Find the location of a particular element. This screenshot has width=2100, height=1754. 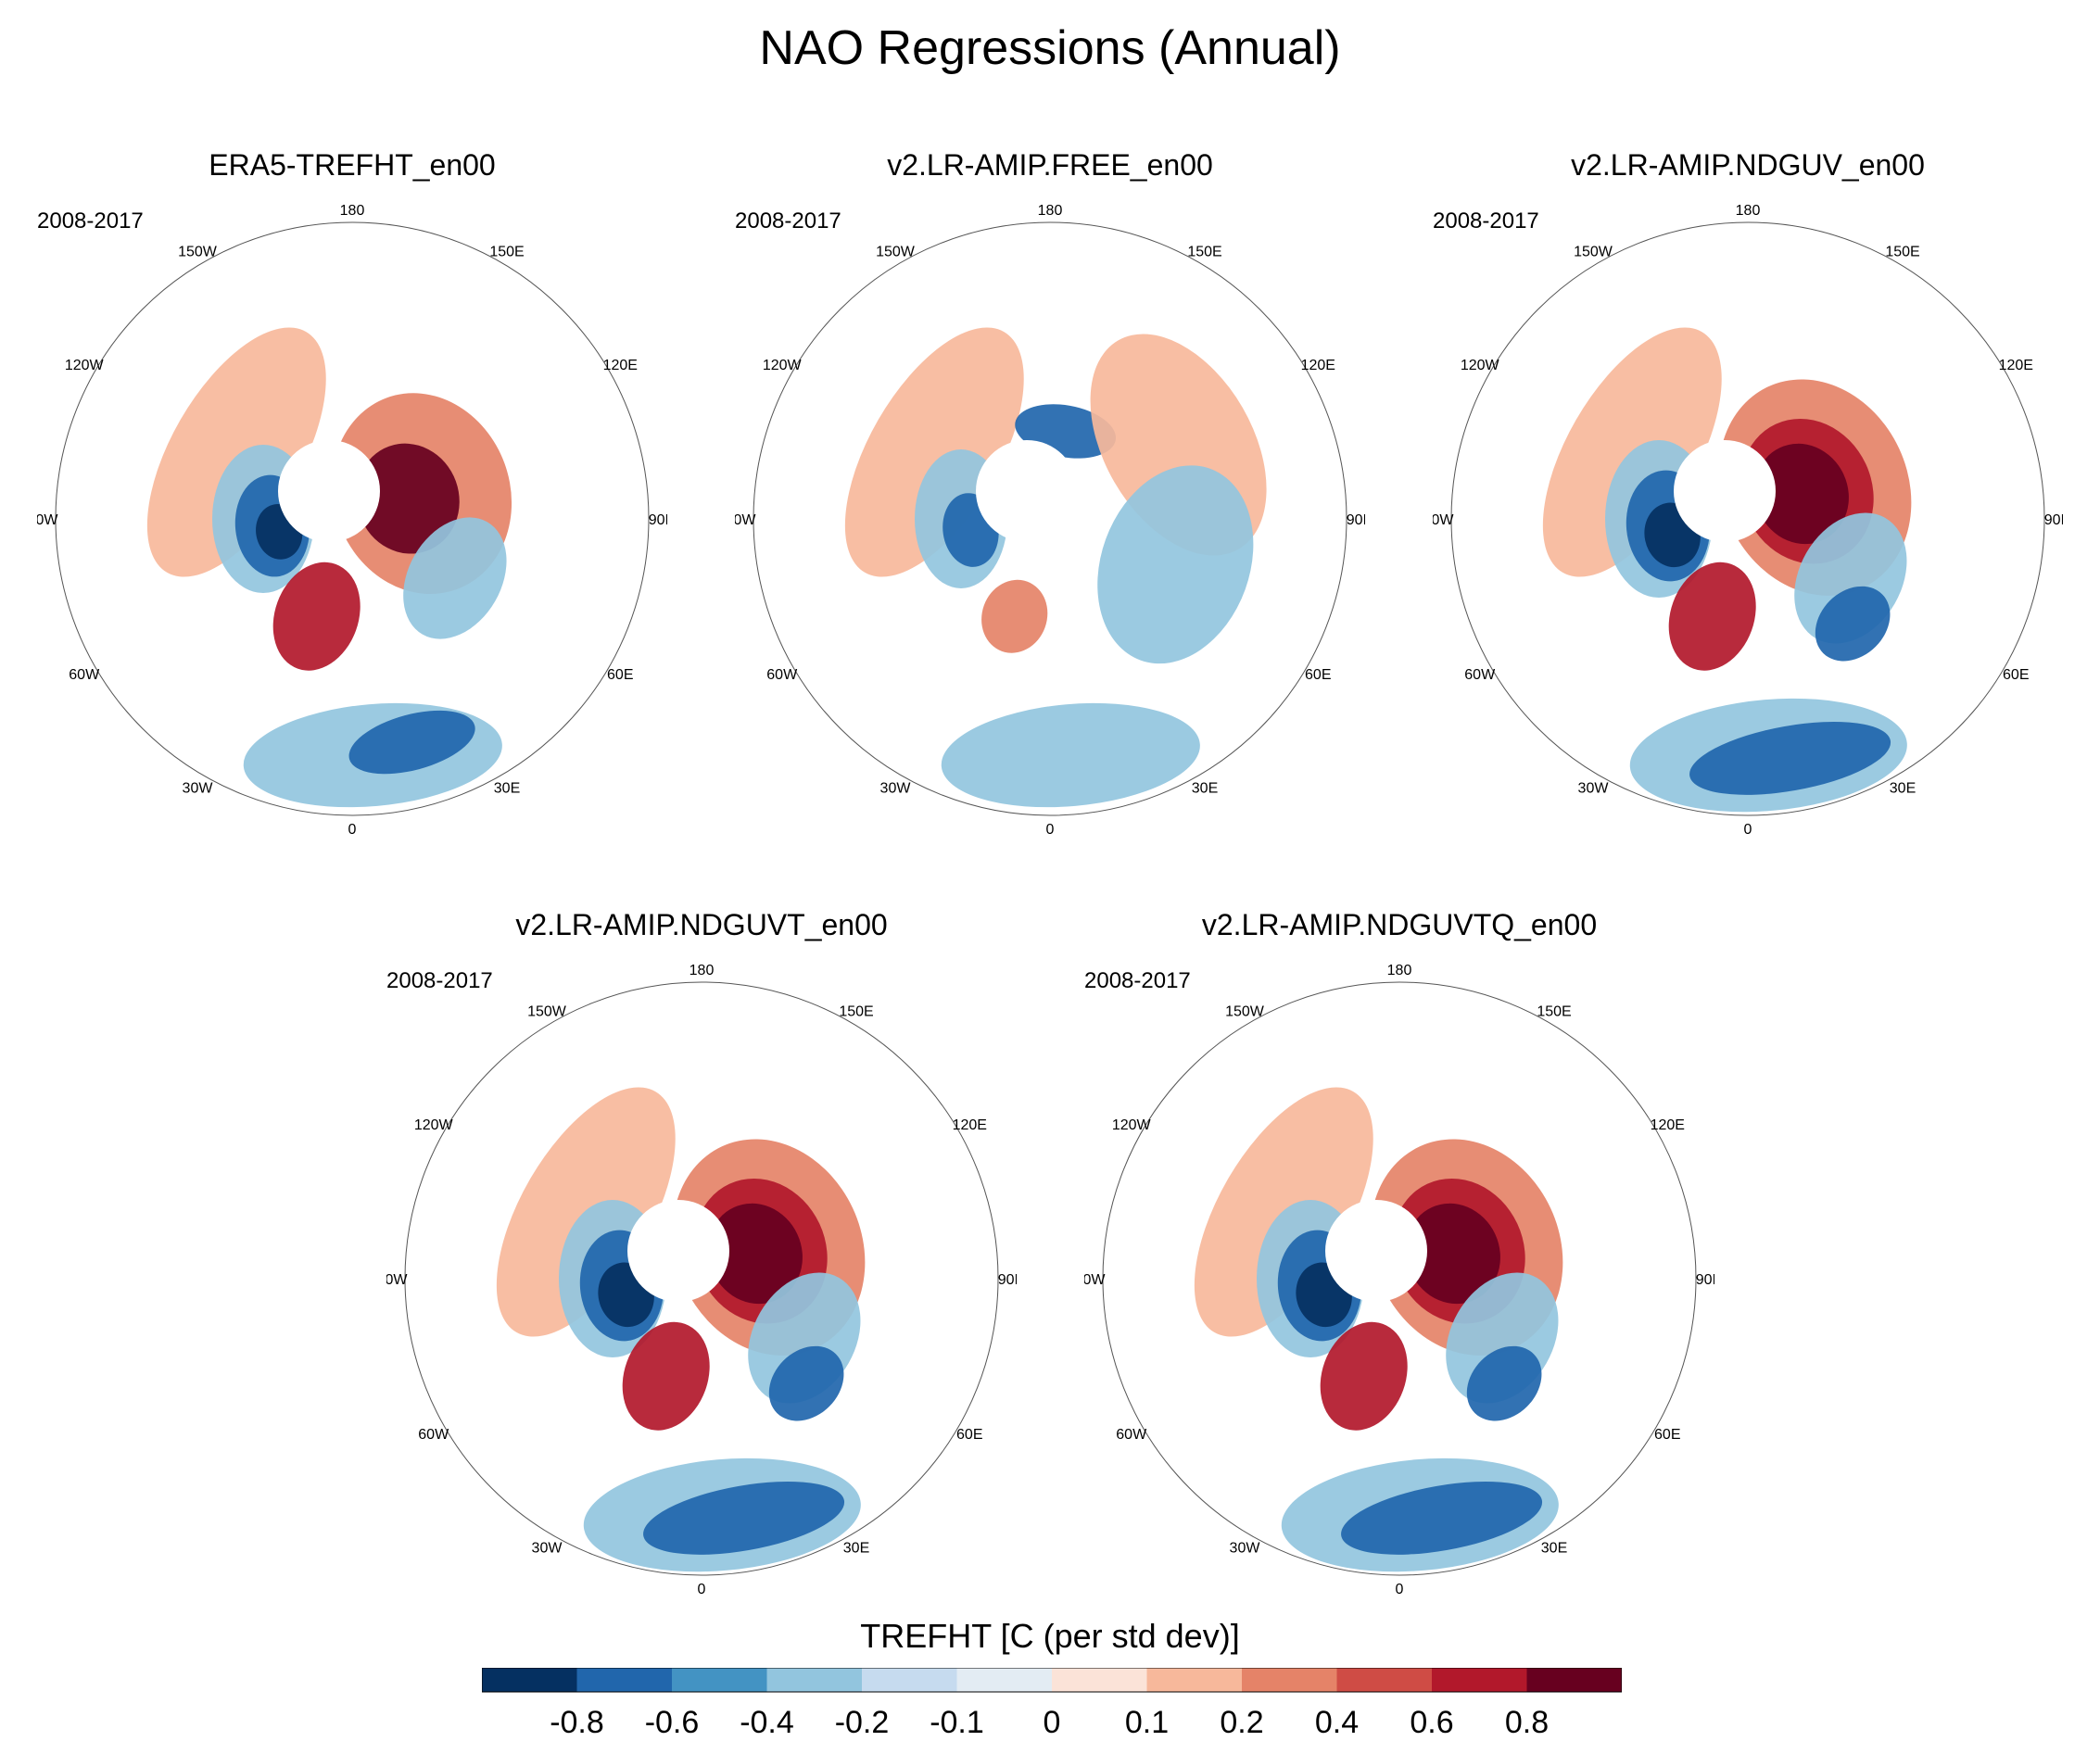

colorbar-tick-label: 0.6 is located at coordinates (1431, 1722).